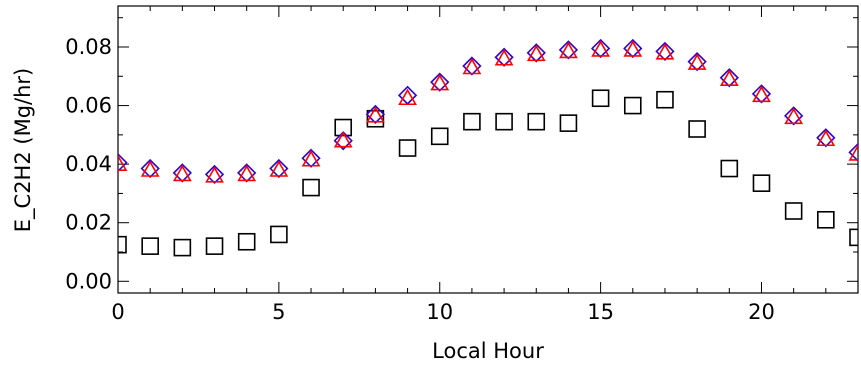 The height and width of the screenshot is (365, 861). What do you see at coordinates (600, 312) in the screenshot?
I see `x-tick-label: 15` at bounding box center [600, 312].